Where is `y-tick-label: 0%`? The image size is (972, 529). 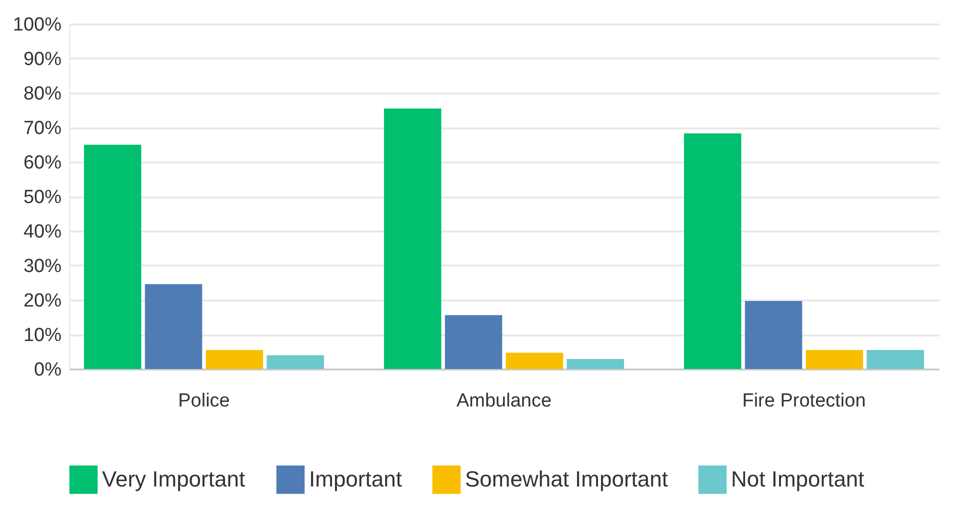
y-tick-label: 0% is located at coordinates (48, 370).